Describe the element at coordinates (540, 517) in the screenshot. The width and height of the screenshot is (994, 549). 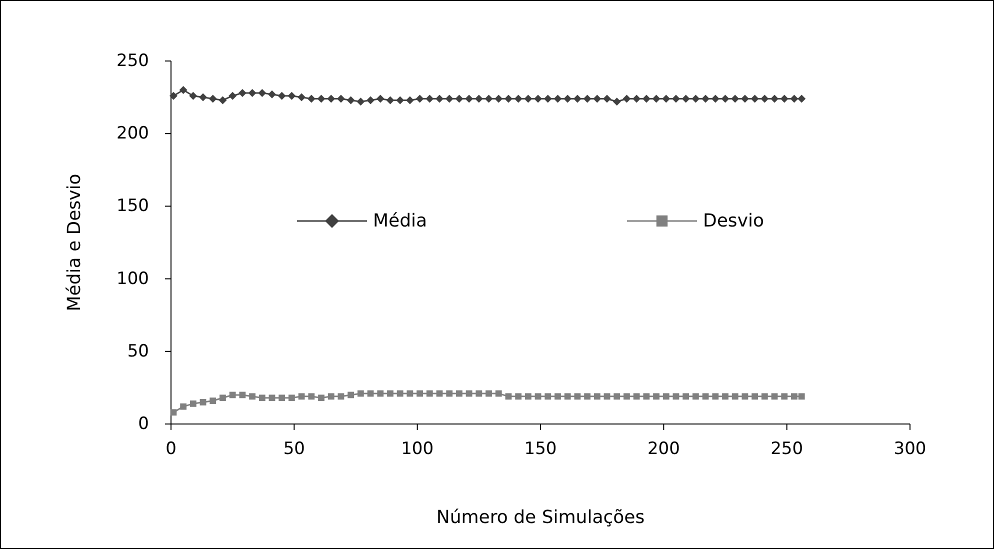
I see `x-axis-title: Número de Simulações` at that location.